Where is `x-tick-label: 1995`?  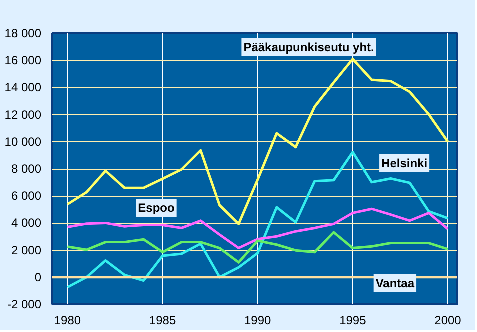 x-tick-label: 1995 is located at coordinates (353, 321).